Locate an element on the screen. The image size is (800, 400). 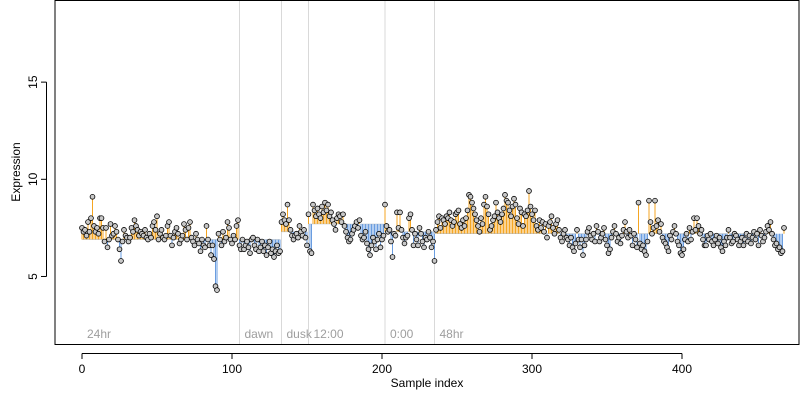
period-label: dawn is located at coordinates (259, 334).